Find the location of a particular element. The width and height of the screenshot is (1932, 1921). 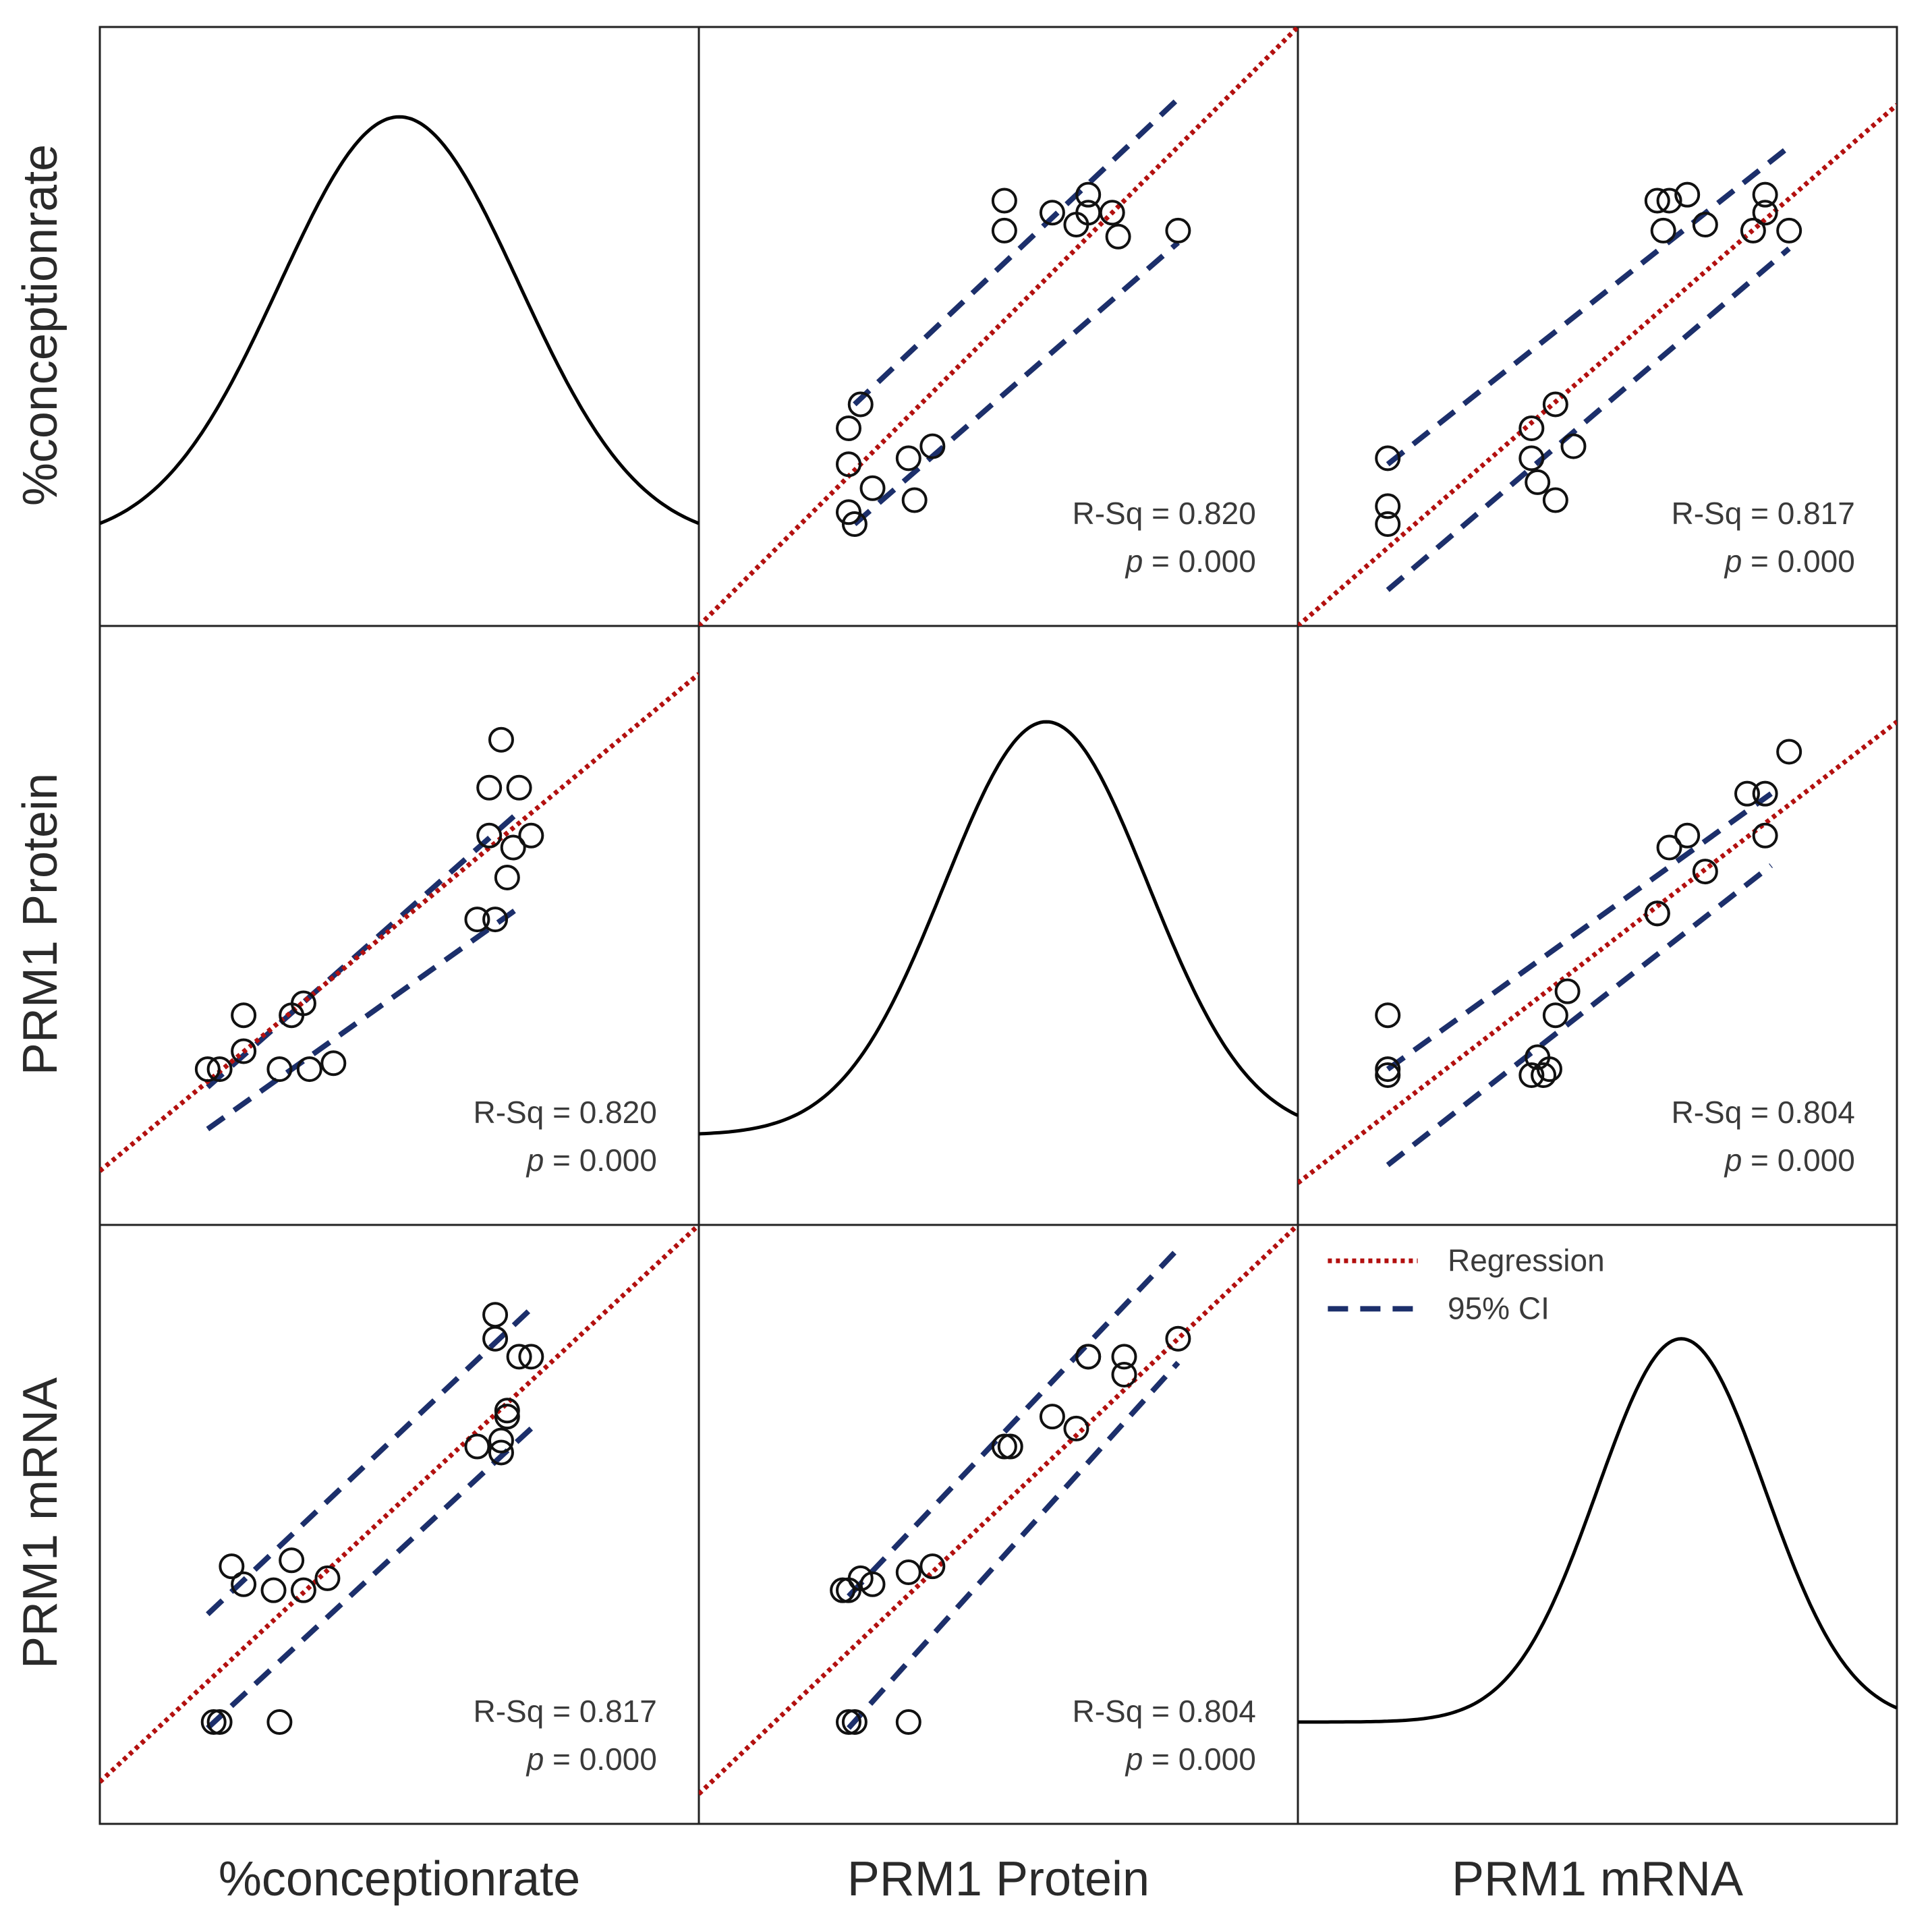

x-label-col-0: %conceptionrate is located at coordinates (399, 1879).